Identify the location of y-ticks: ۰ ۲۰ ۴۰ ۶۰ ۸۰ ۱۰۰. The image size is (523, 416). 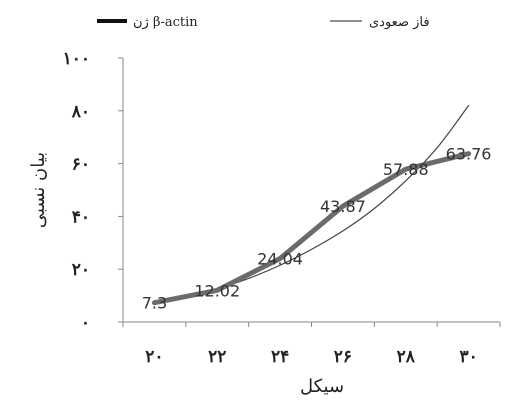
(93, 191).